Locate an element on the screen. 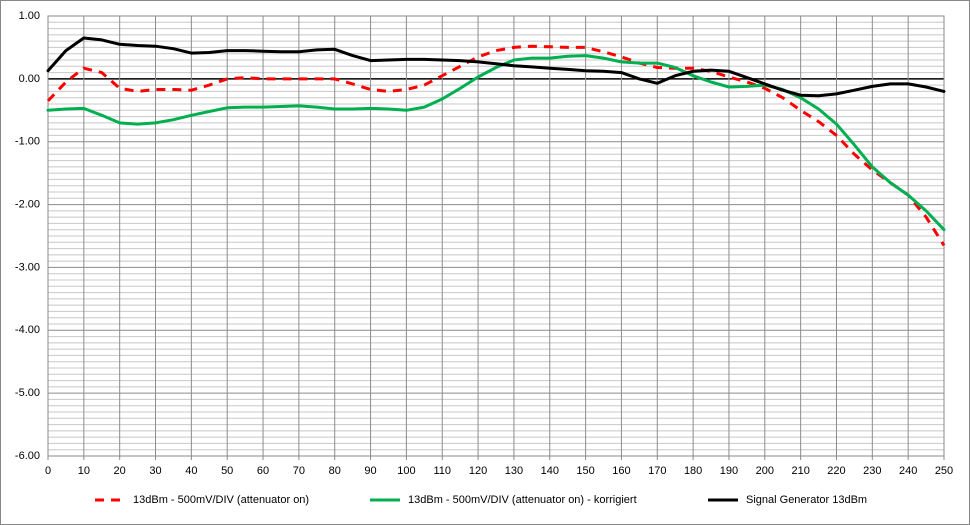  x-tick-label: 50 is located at coordinates (227, 471).